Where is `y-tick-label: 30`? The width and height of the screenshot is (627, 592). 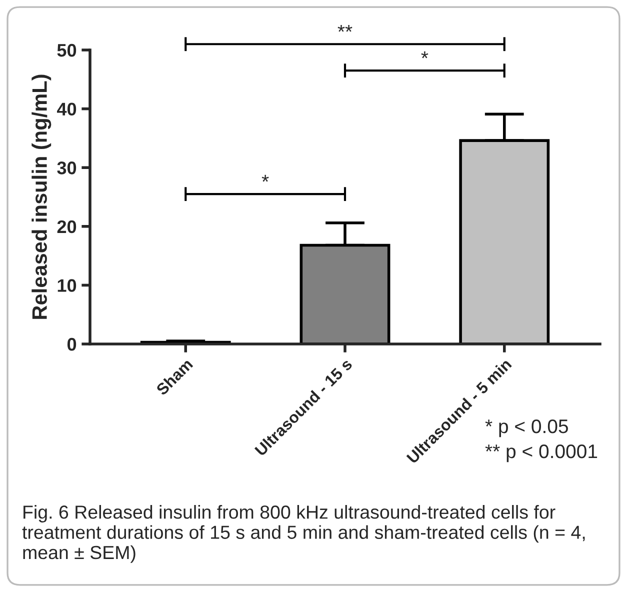 y-tick-label: 30 is located at coordinates (66, 168).